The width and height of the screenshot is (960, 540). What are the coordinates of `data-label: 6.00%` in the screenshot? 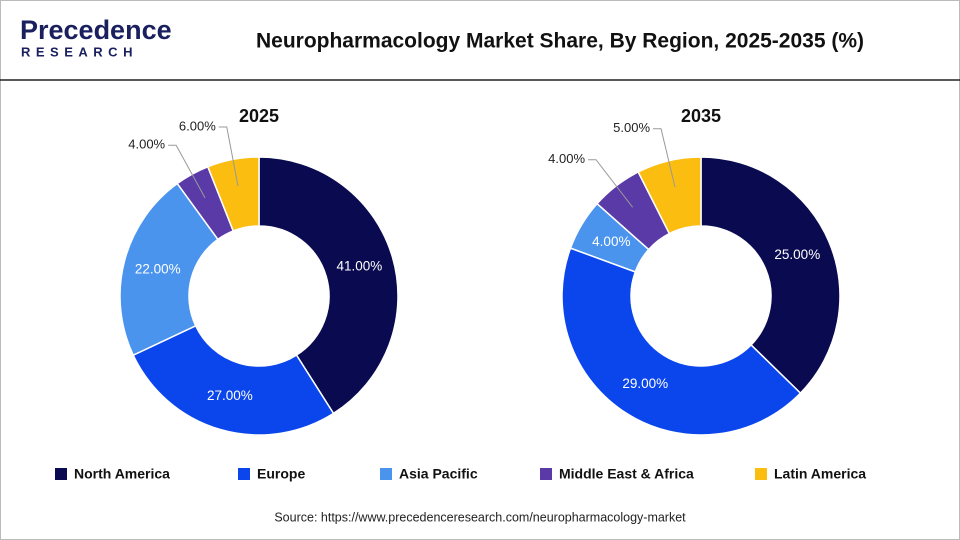 It's located at (197, 125).